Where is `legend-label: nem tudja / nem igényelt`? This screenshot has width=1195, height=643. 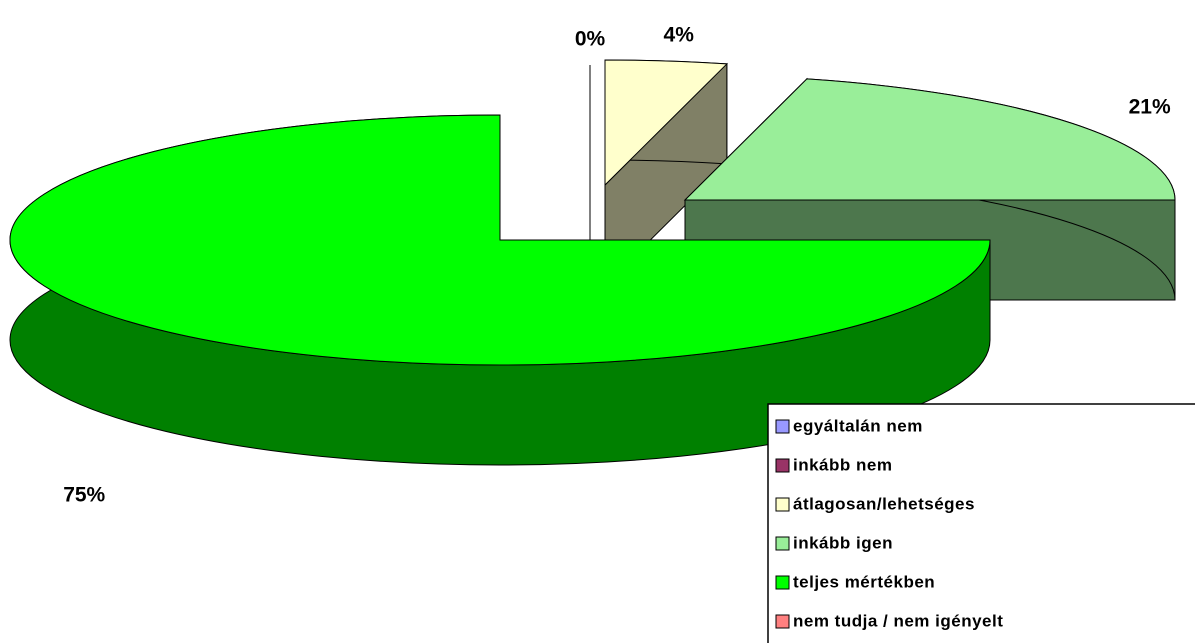
legend-label: nem tudja / nem igényelt is located at coordinates (898, 620).